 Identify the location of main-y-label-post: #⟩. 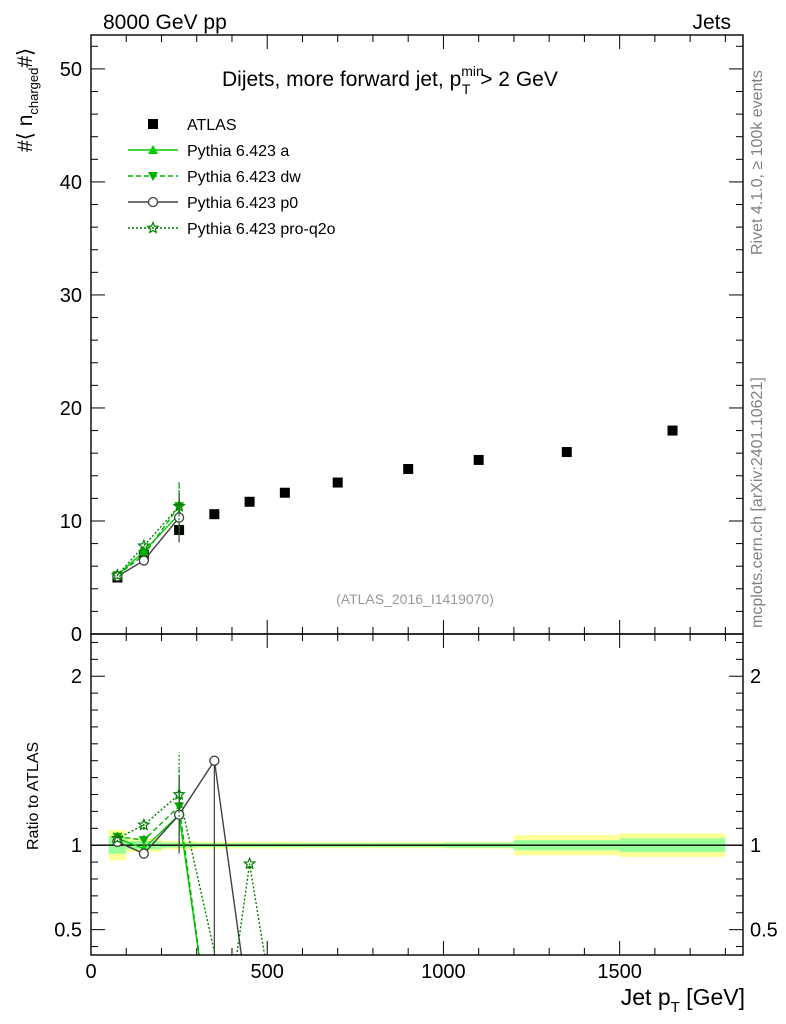
(25, 58).